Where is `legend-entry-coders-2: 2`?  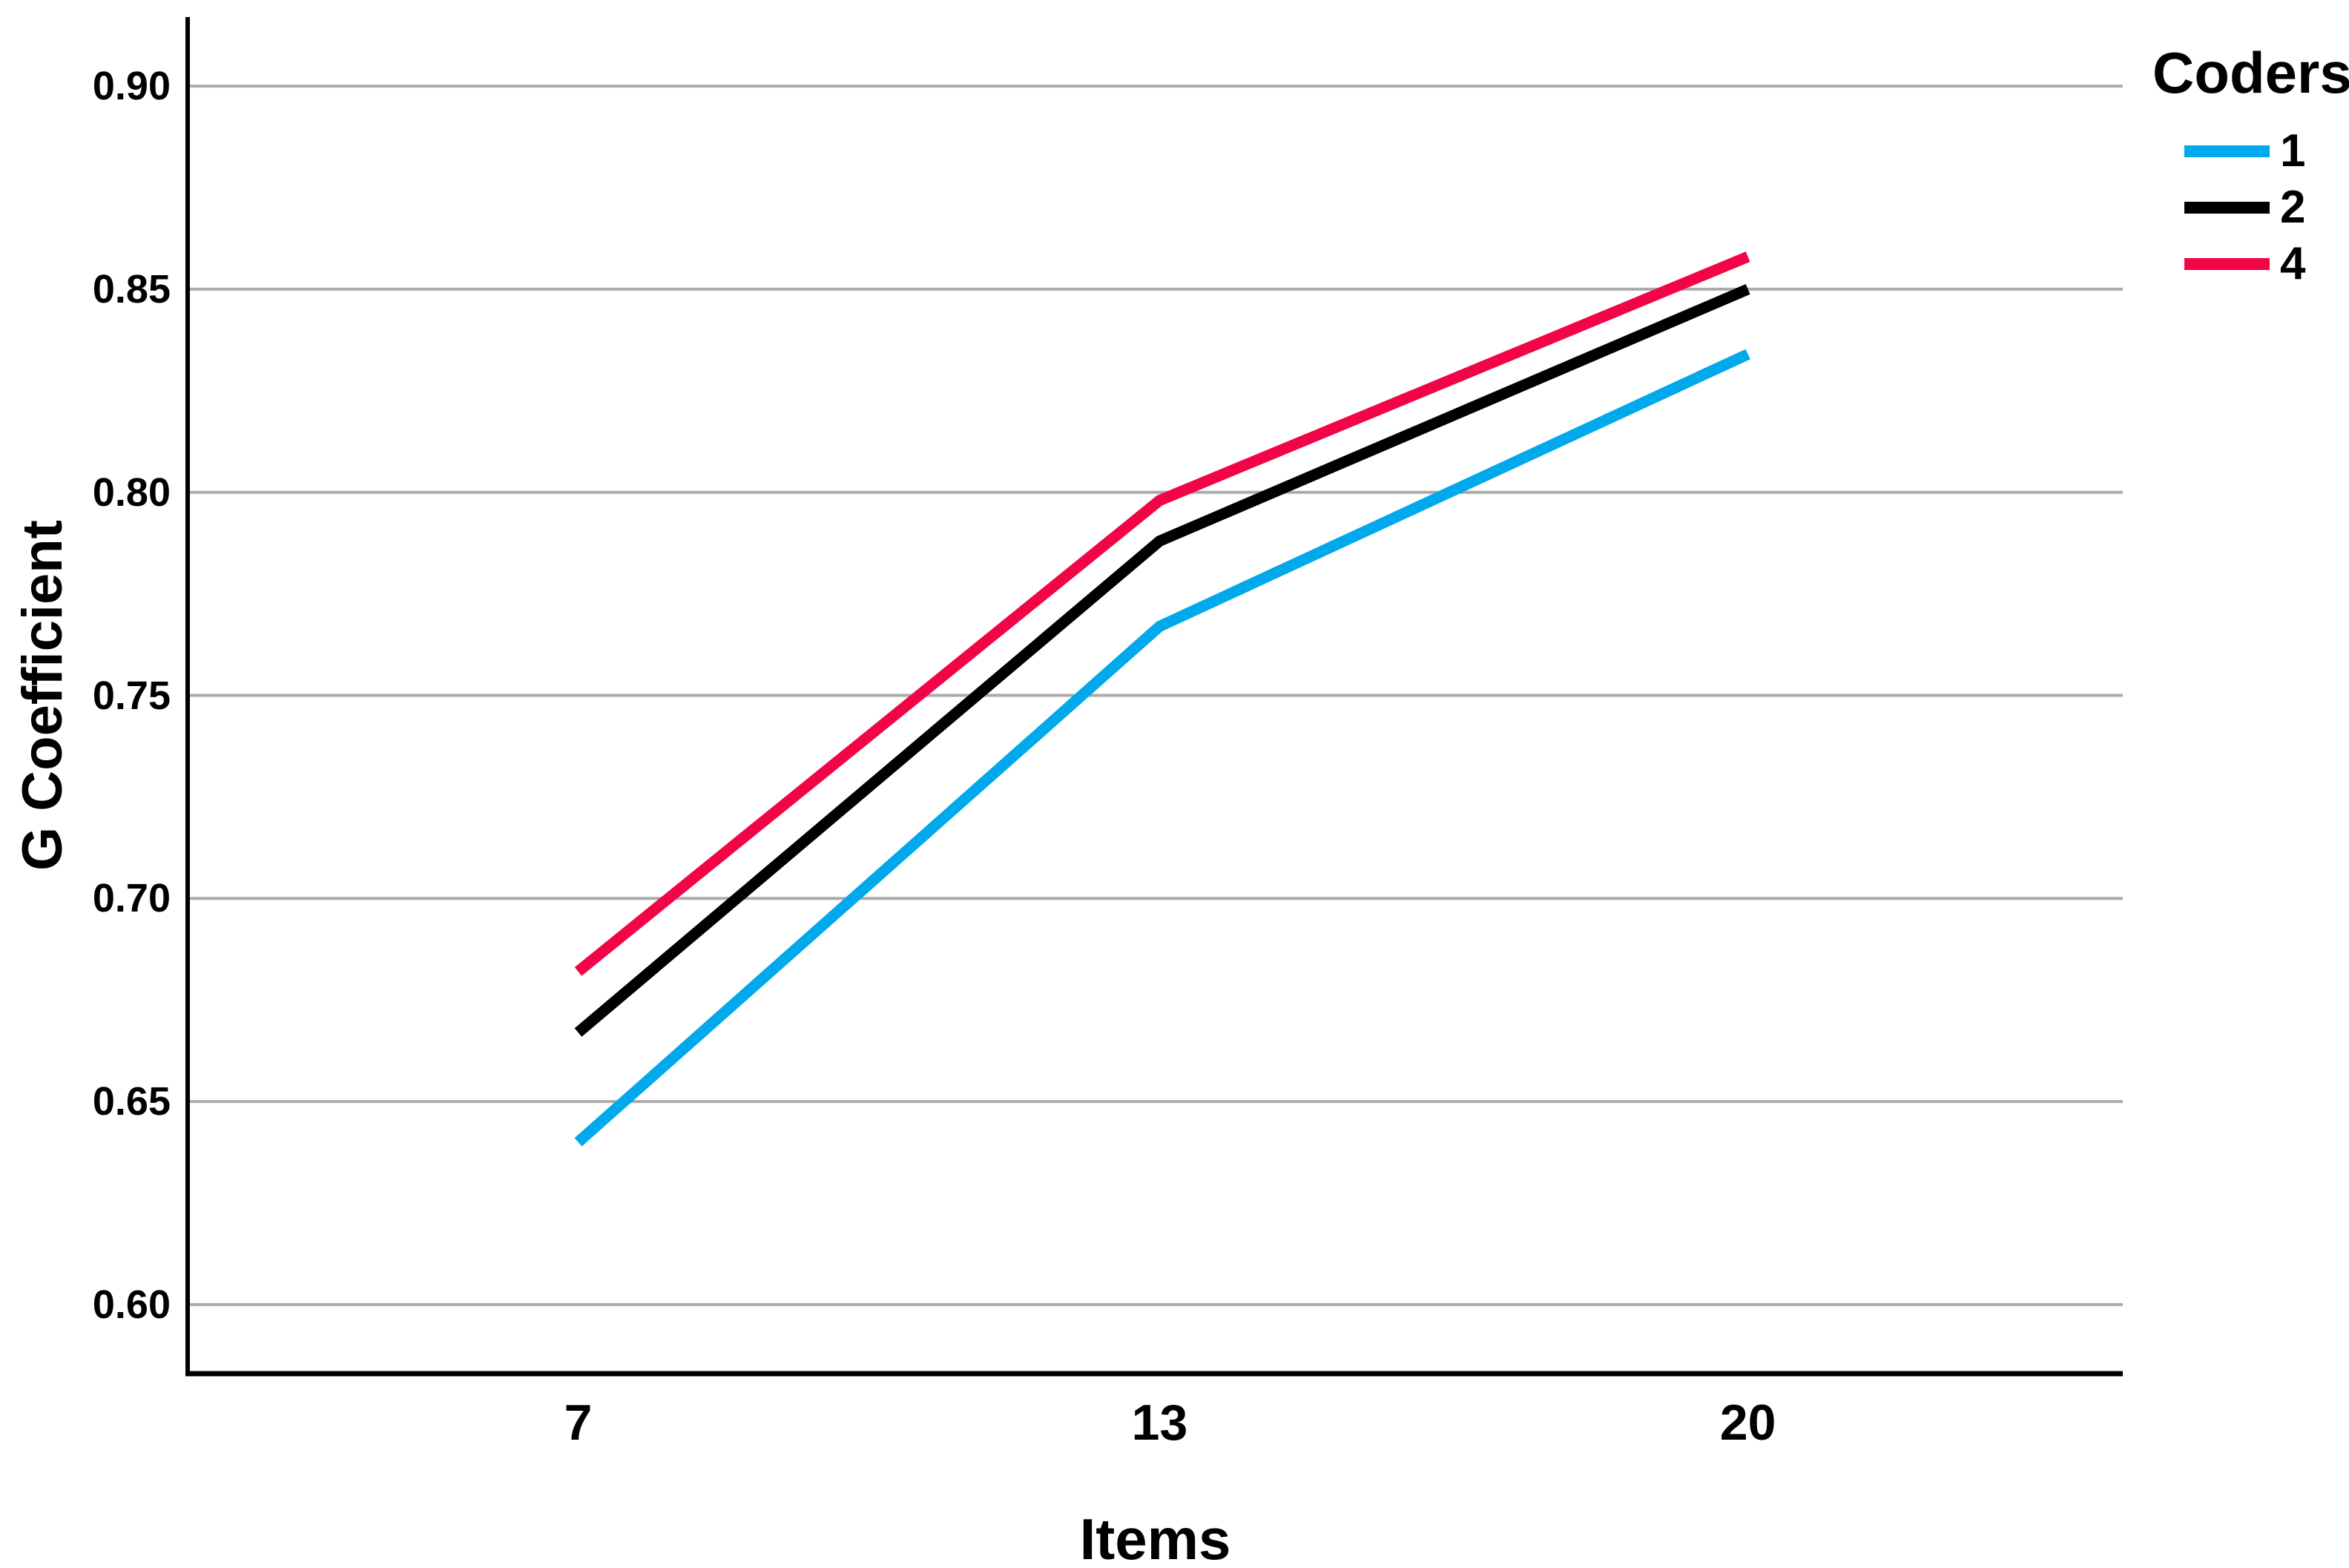 legend-entry-coders-2: 2 is located at coordinates (2266, 207).